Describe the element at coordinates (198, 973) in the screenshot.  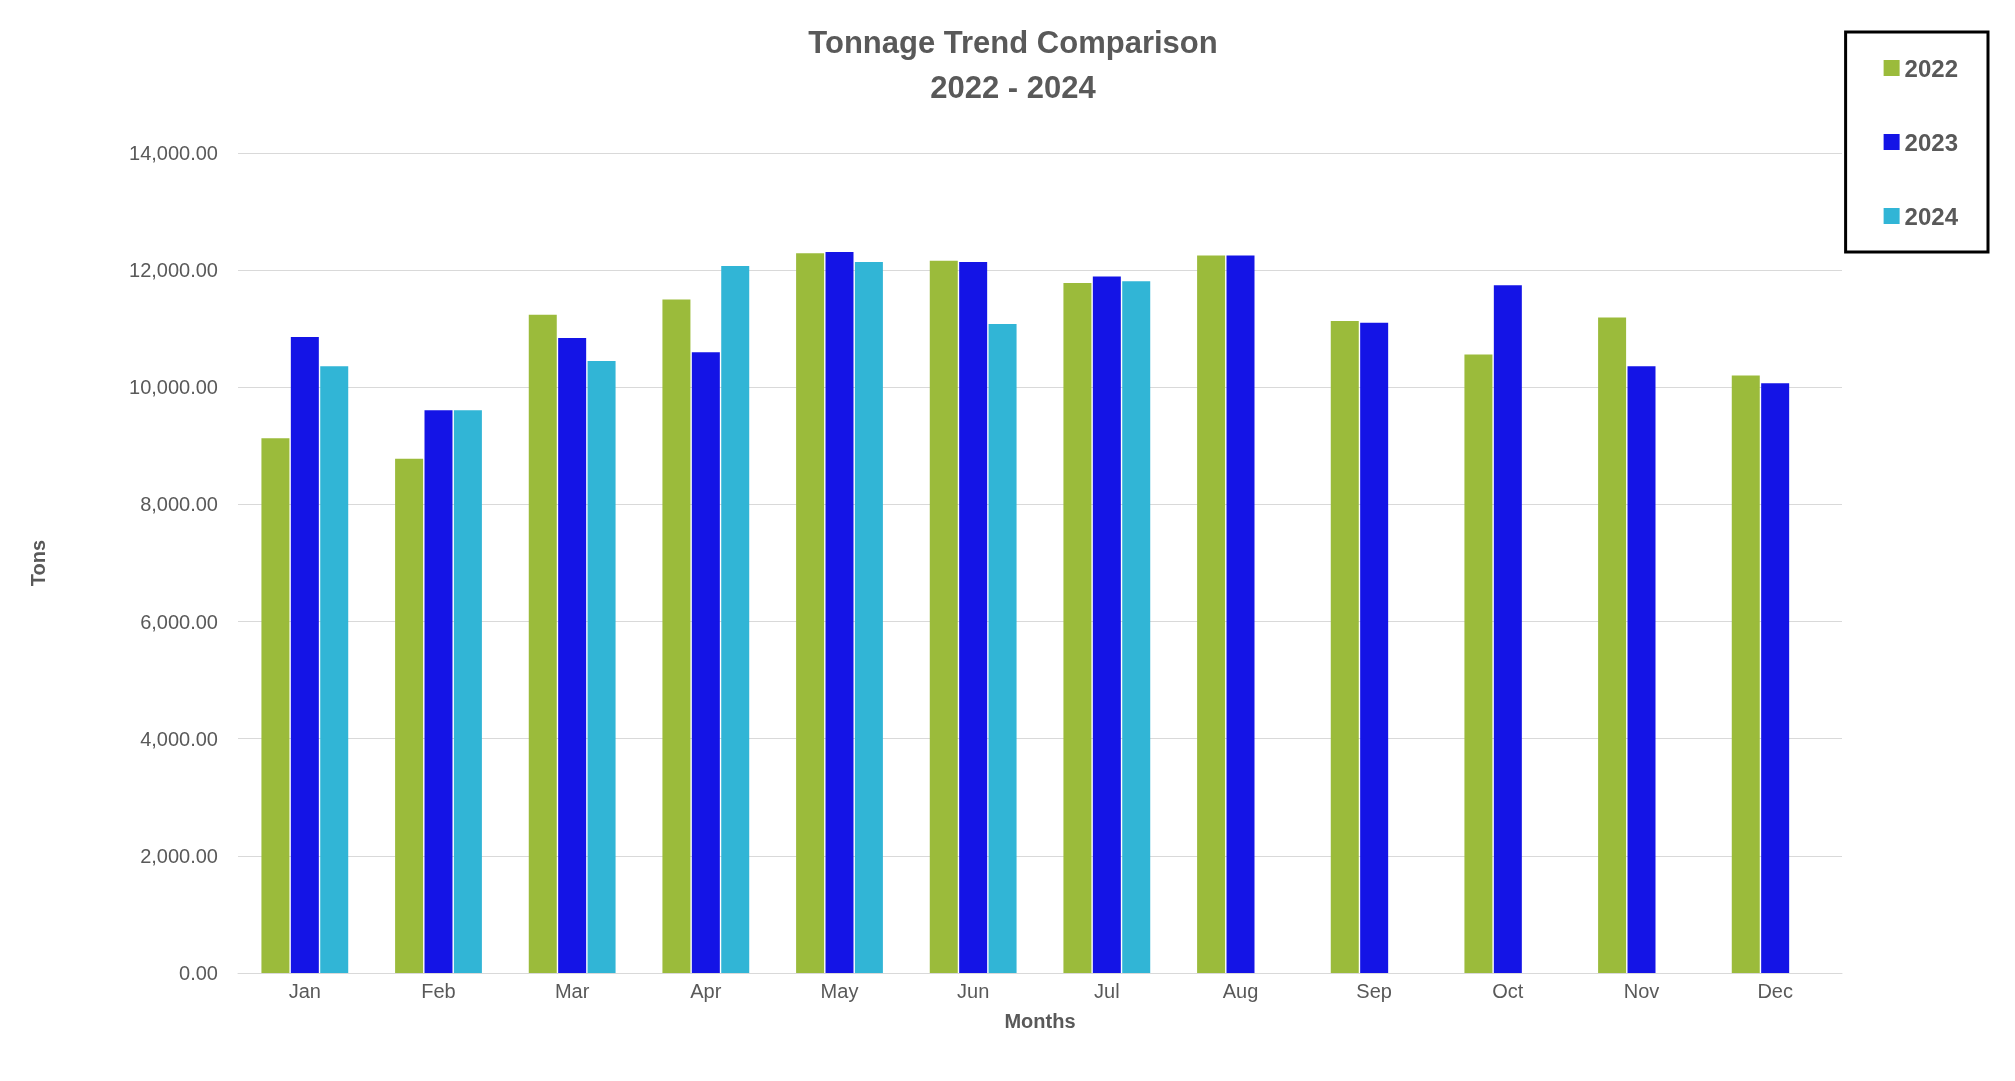
I see `y-tick-label: 0.00` at that location.